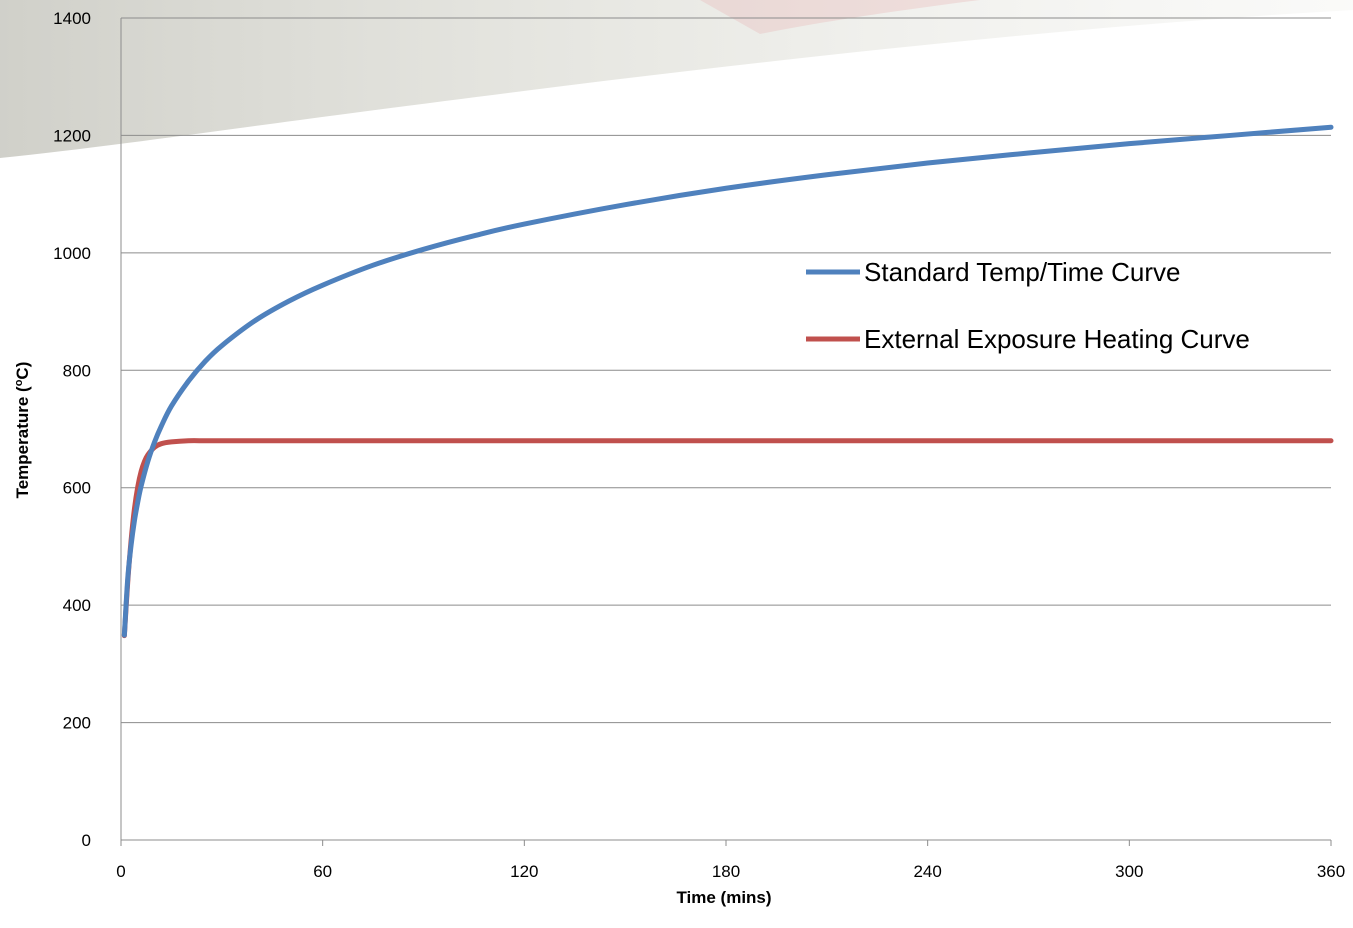  I want to click on y-tick-label: 200, so click(77, 723).